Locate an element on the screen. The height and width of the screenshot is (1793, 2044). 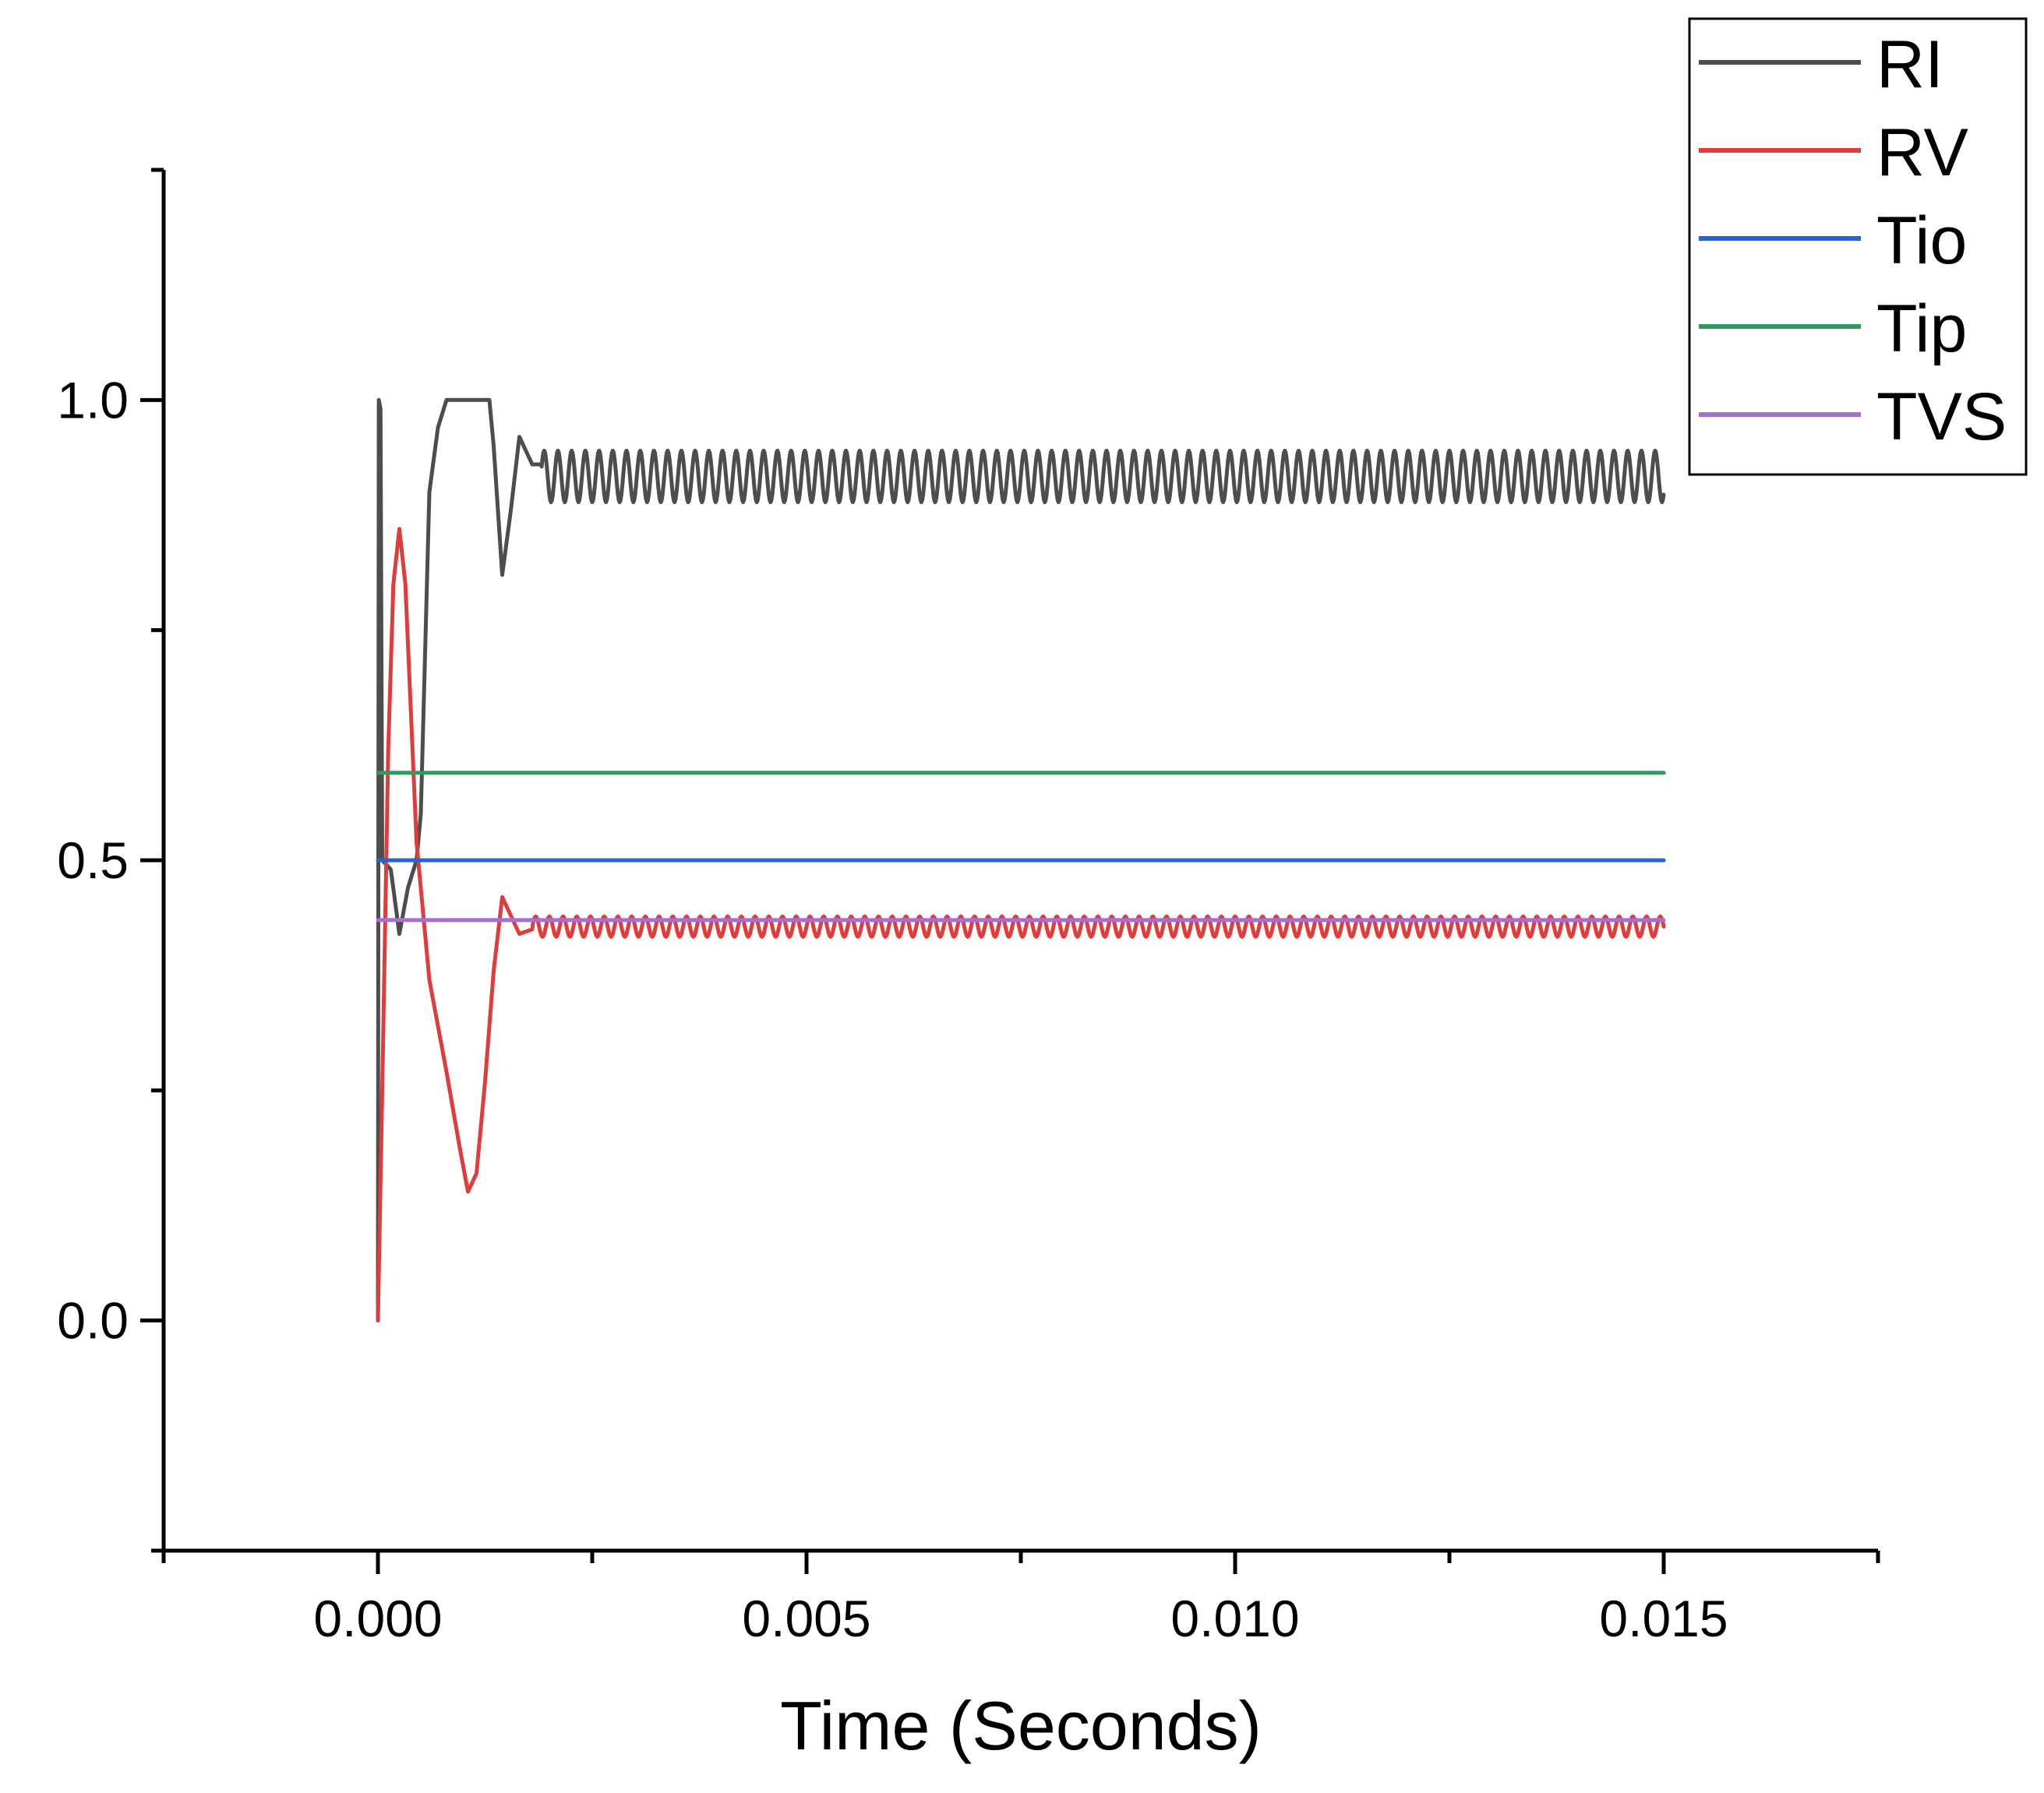
x-tick-label: 0.000 is located at coordinates (377, 1618).